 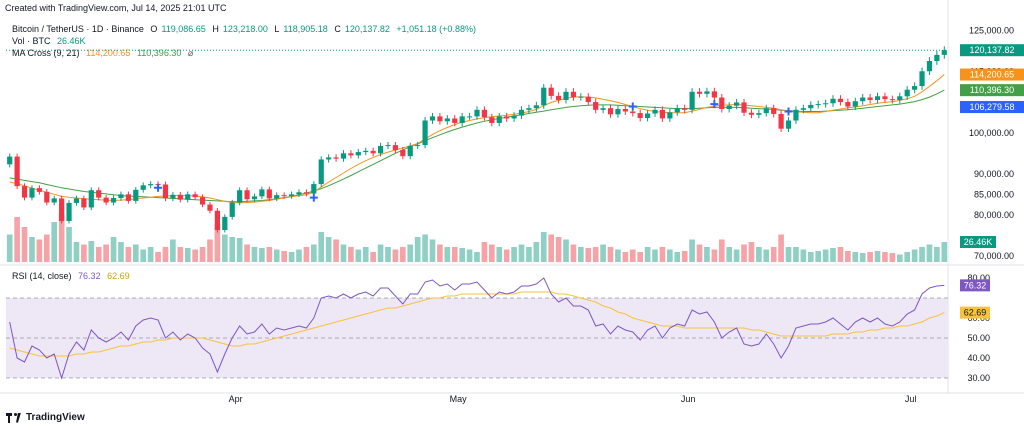 What do you see at coordinates (159, 53) in the screenshot?
I see `ma-slow-value: 110,396.30` at bounding box center [159, 53].